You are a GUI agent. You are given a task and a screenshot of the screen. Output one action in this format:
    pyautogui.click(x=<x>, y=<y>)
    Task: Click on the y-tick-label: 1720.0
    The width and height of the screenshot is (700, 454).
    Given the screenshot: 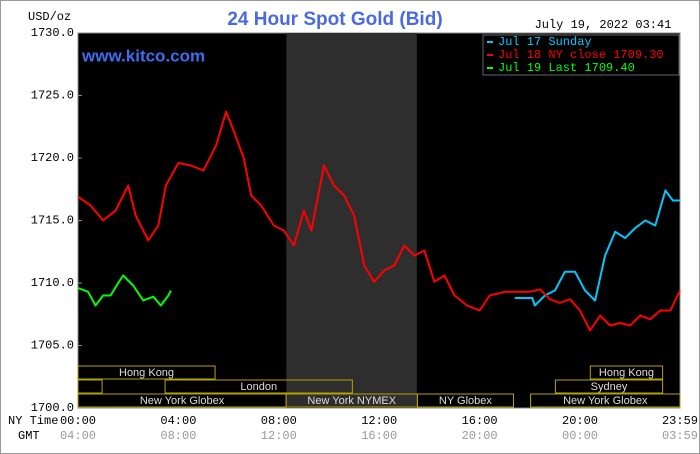 What is the action you would take?
    pyautogui.click(x=52, y=158)
    